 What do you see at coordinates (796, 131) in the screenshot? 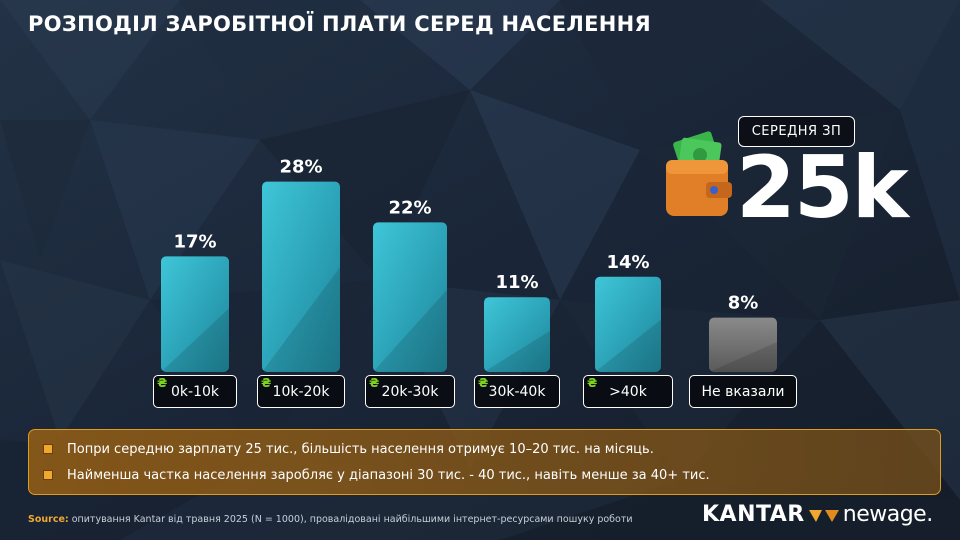
I see `average-salary-label: СЕРЕДНЯ ЗП` at bounding box center [796, 131].